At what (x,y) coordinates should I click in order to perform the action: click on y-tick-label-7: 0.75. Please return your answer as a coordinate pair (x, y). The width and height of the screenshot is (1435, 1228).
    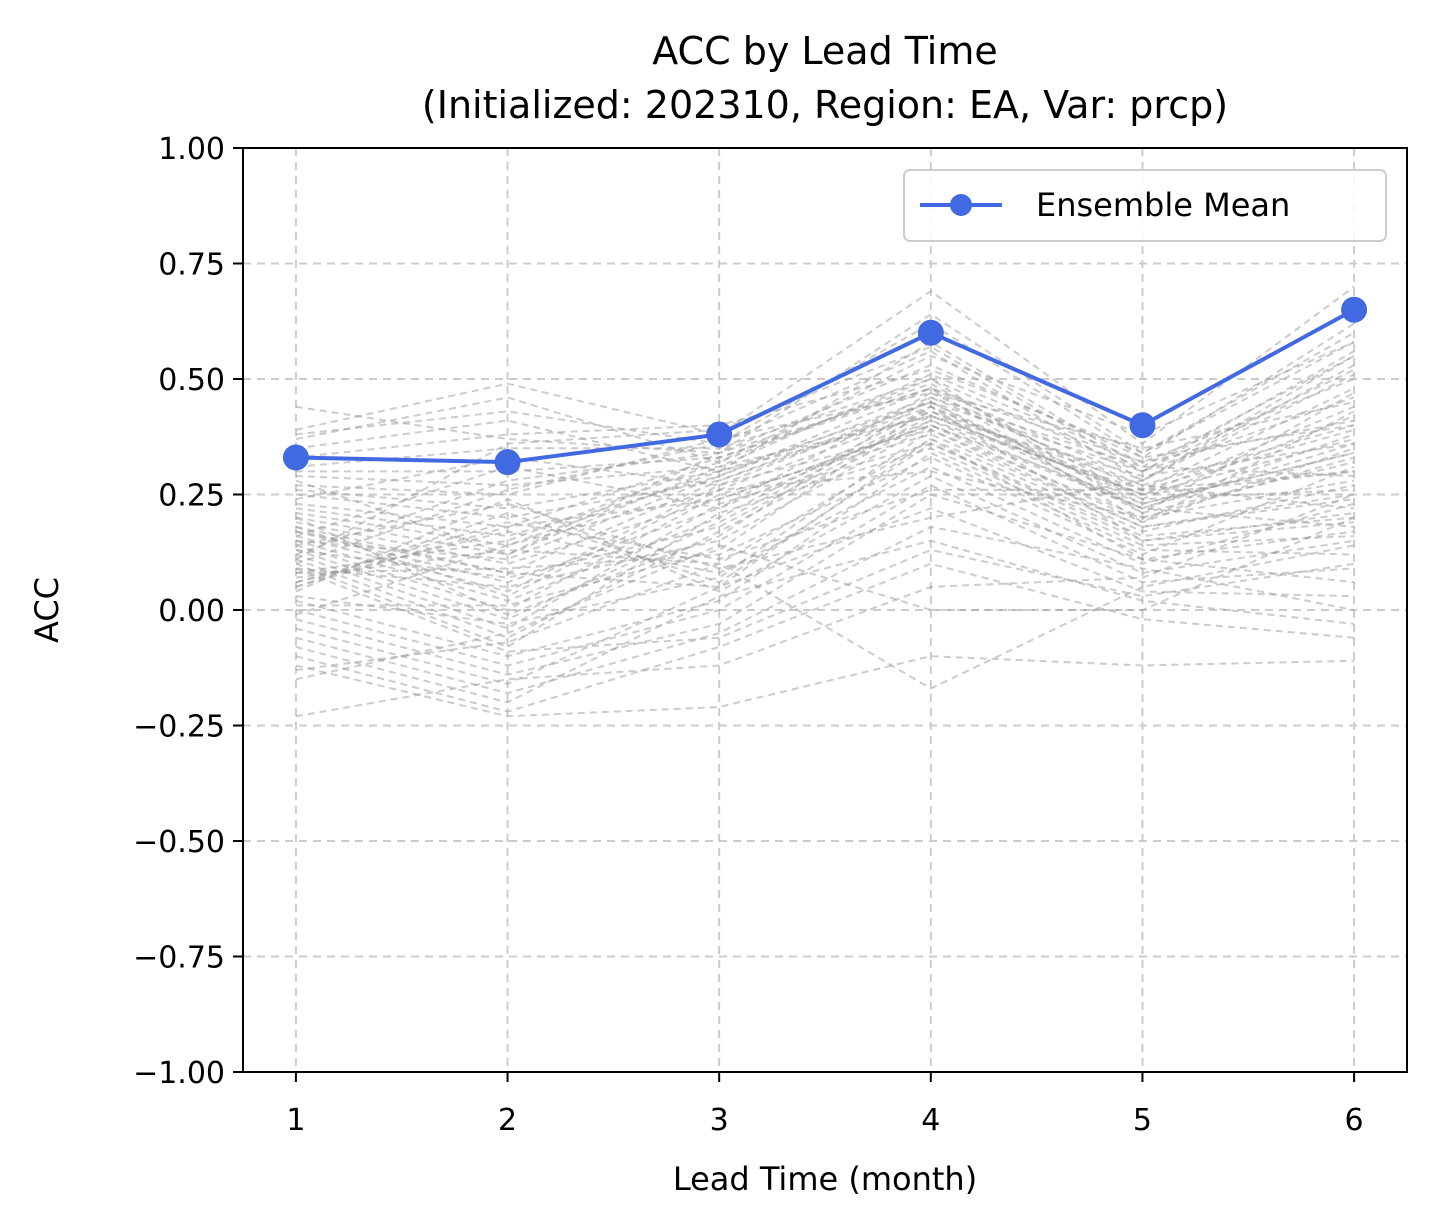
    Looking at the image, I should click on (191, 265).